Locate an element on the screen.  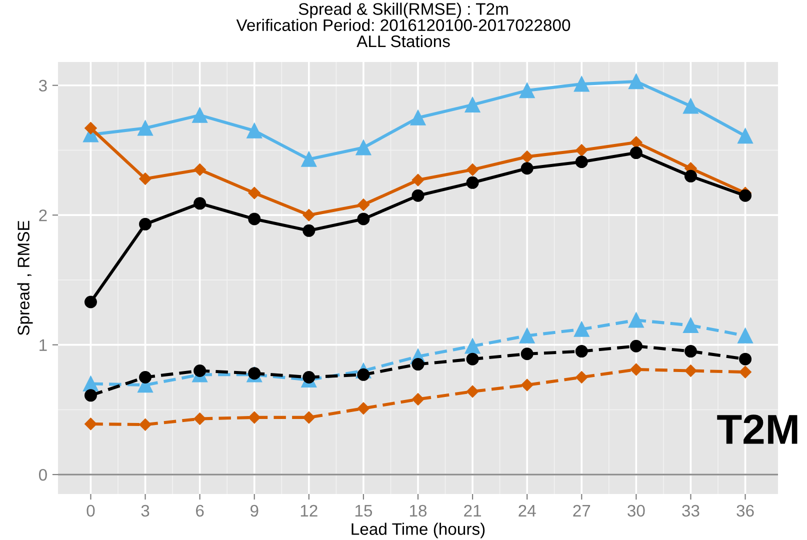
annotation: T2M is located at coordinates (757, 429).